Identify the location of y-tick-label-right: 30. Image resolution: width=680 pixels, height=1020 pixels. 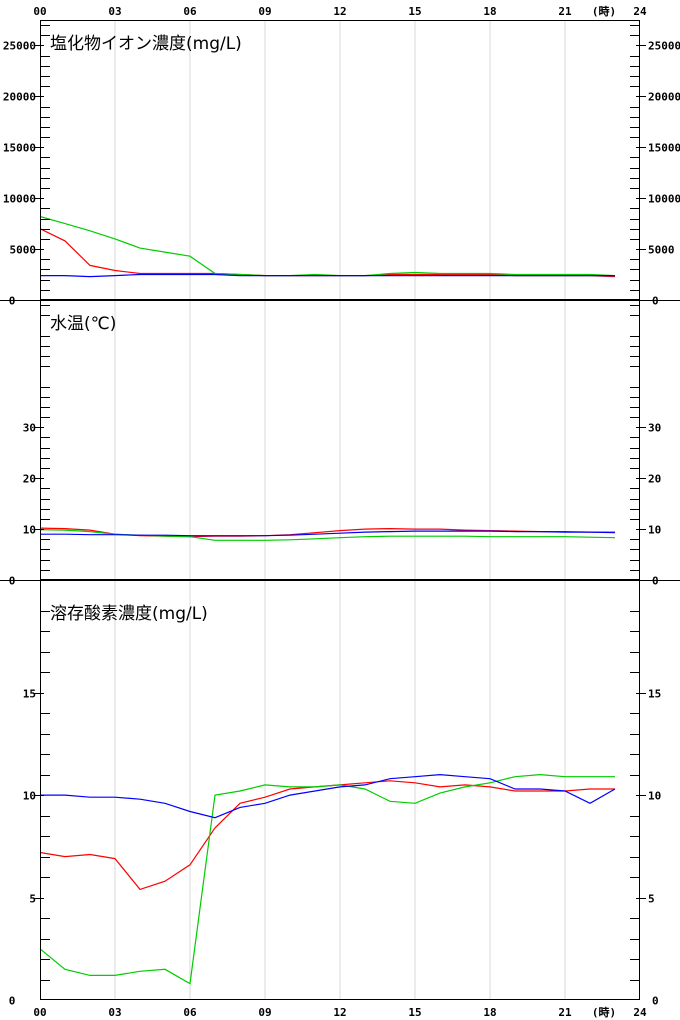
(654, 428).